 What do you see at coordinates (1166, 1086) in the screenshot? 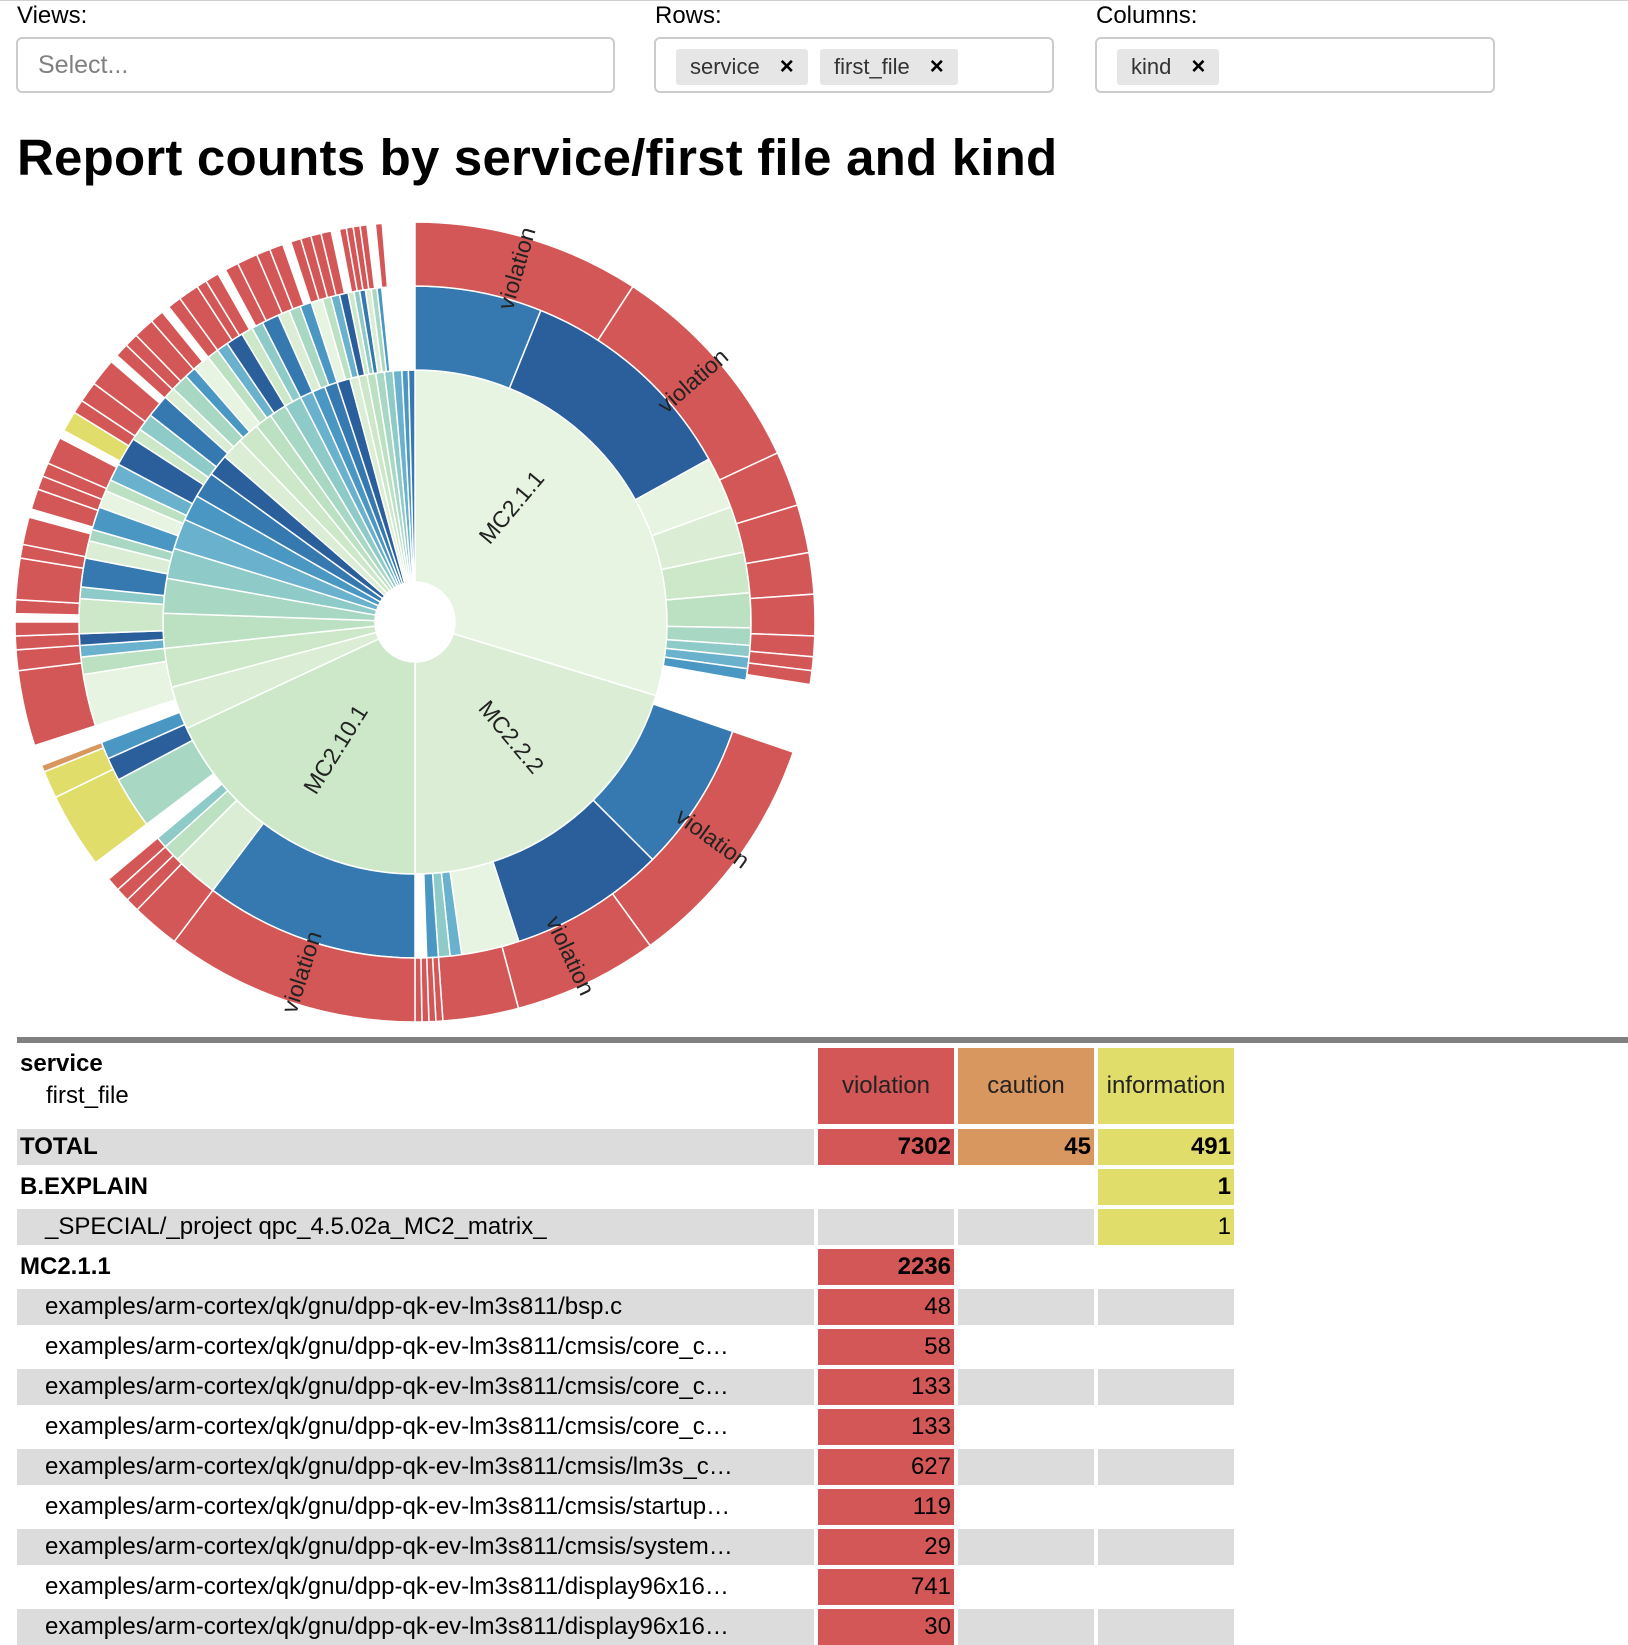
I see `column-header-information: information` at bounding box center [1166, 1086].